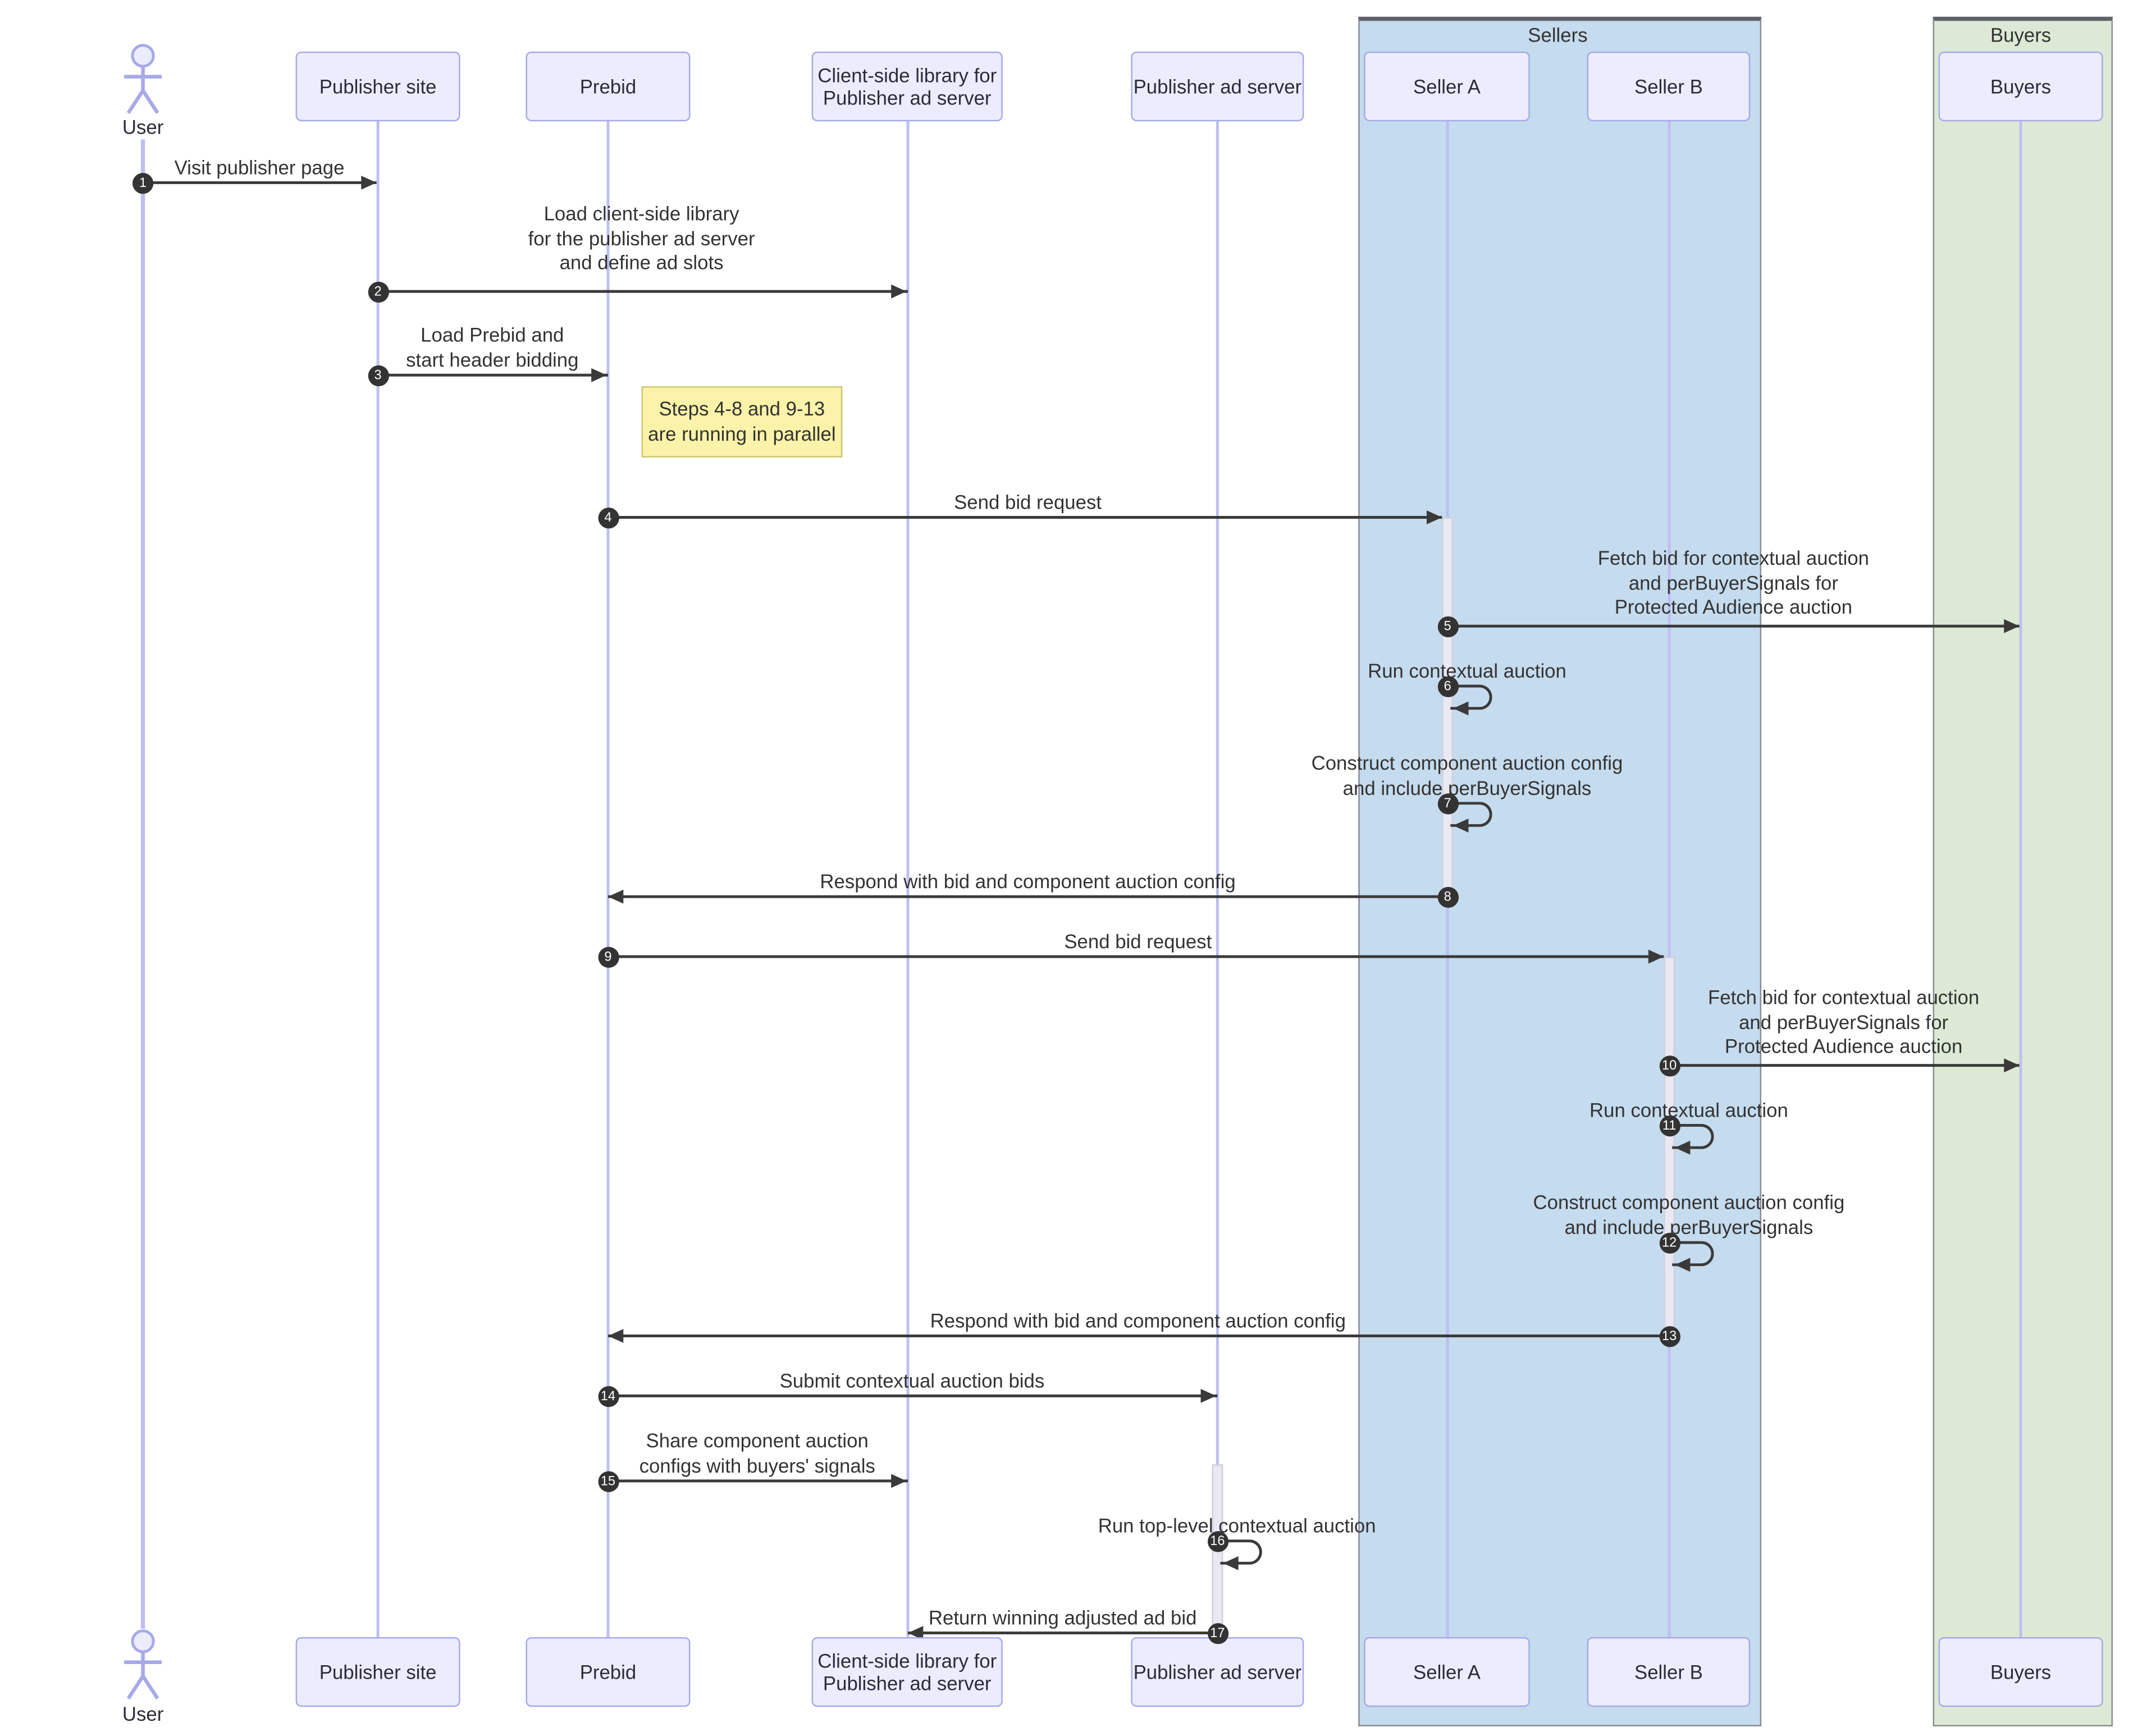 This screenshot has width=2156, height=1732. I want to click on participant-bottom-publisher-site: Publisher site, so click(377, 1672).